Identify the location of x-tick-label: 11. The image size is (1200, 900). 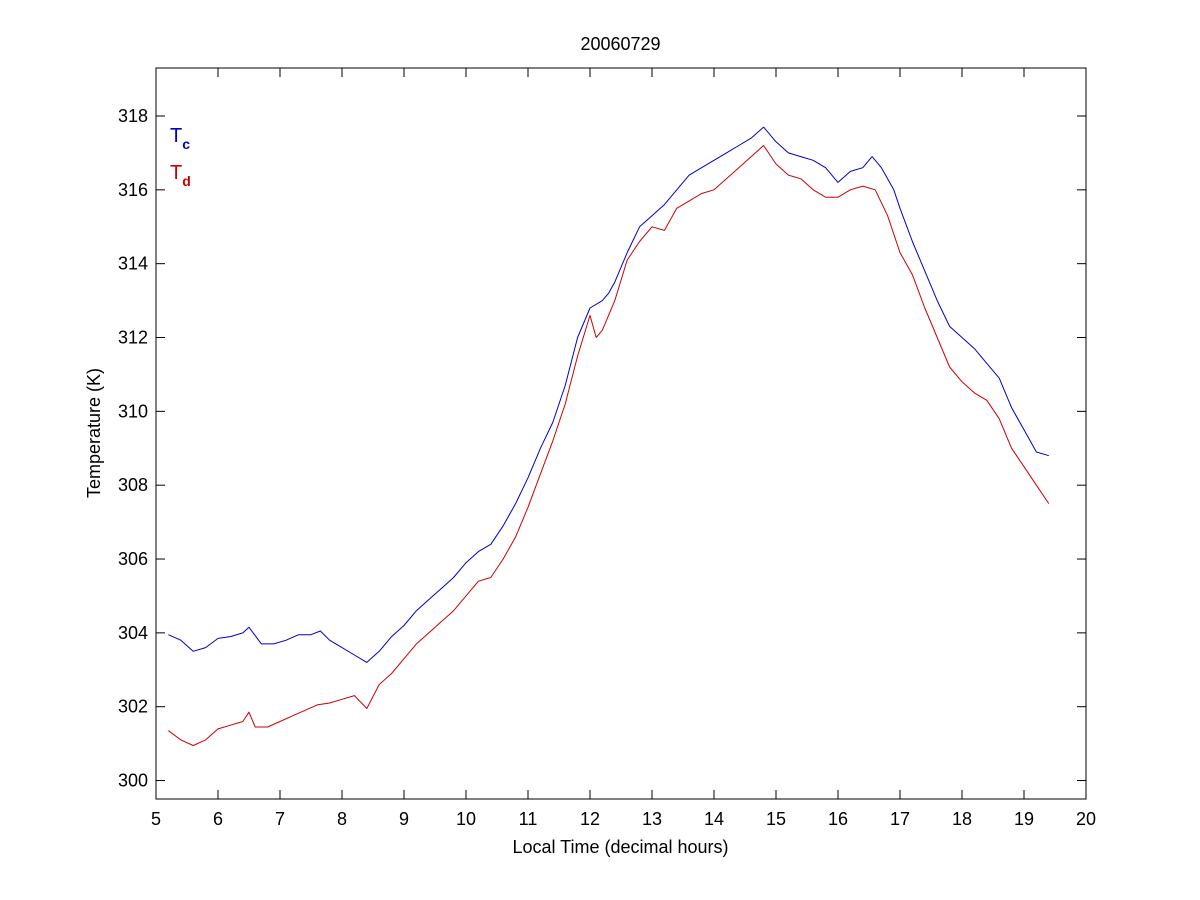
(528, 819).